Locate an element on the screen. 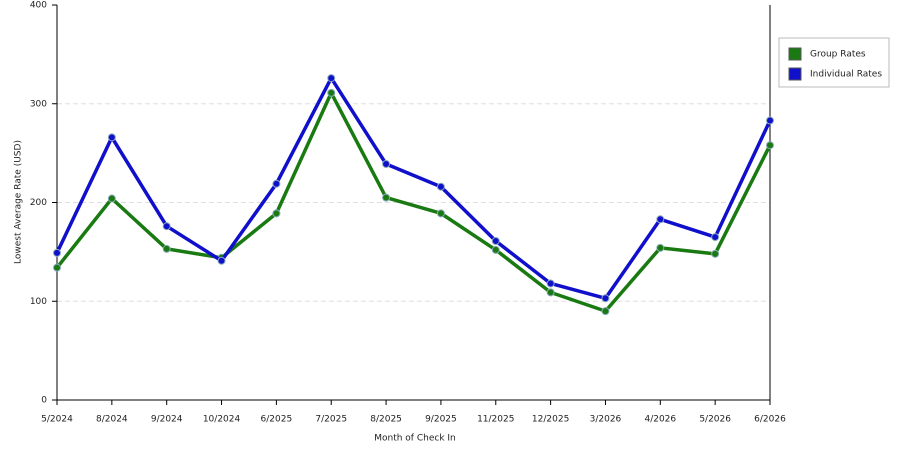 The height and width of the screenshot is (450, 900). x-tick-label: 5/2024 is located at coordinates (57, 420).